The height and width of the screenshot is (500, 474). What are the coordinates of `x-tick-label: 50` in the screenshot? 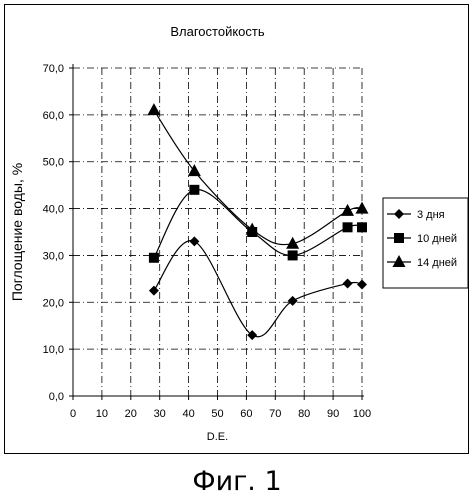 It's located at (217, 414).